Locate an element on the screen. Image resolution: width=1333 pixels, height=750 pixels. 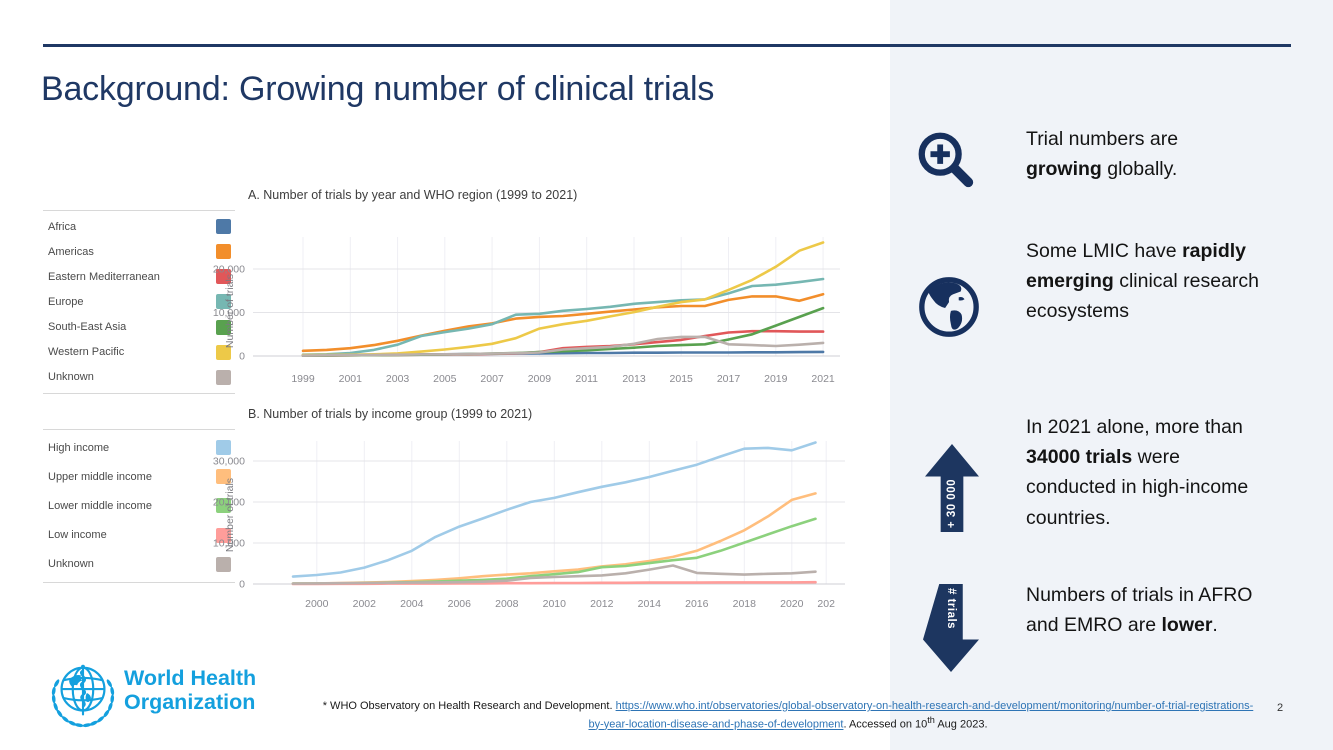
text-pre: In 2021 alone, more than is located at coordinates (1134, 427).